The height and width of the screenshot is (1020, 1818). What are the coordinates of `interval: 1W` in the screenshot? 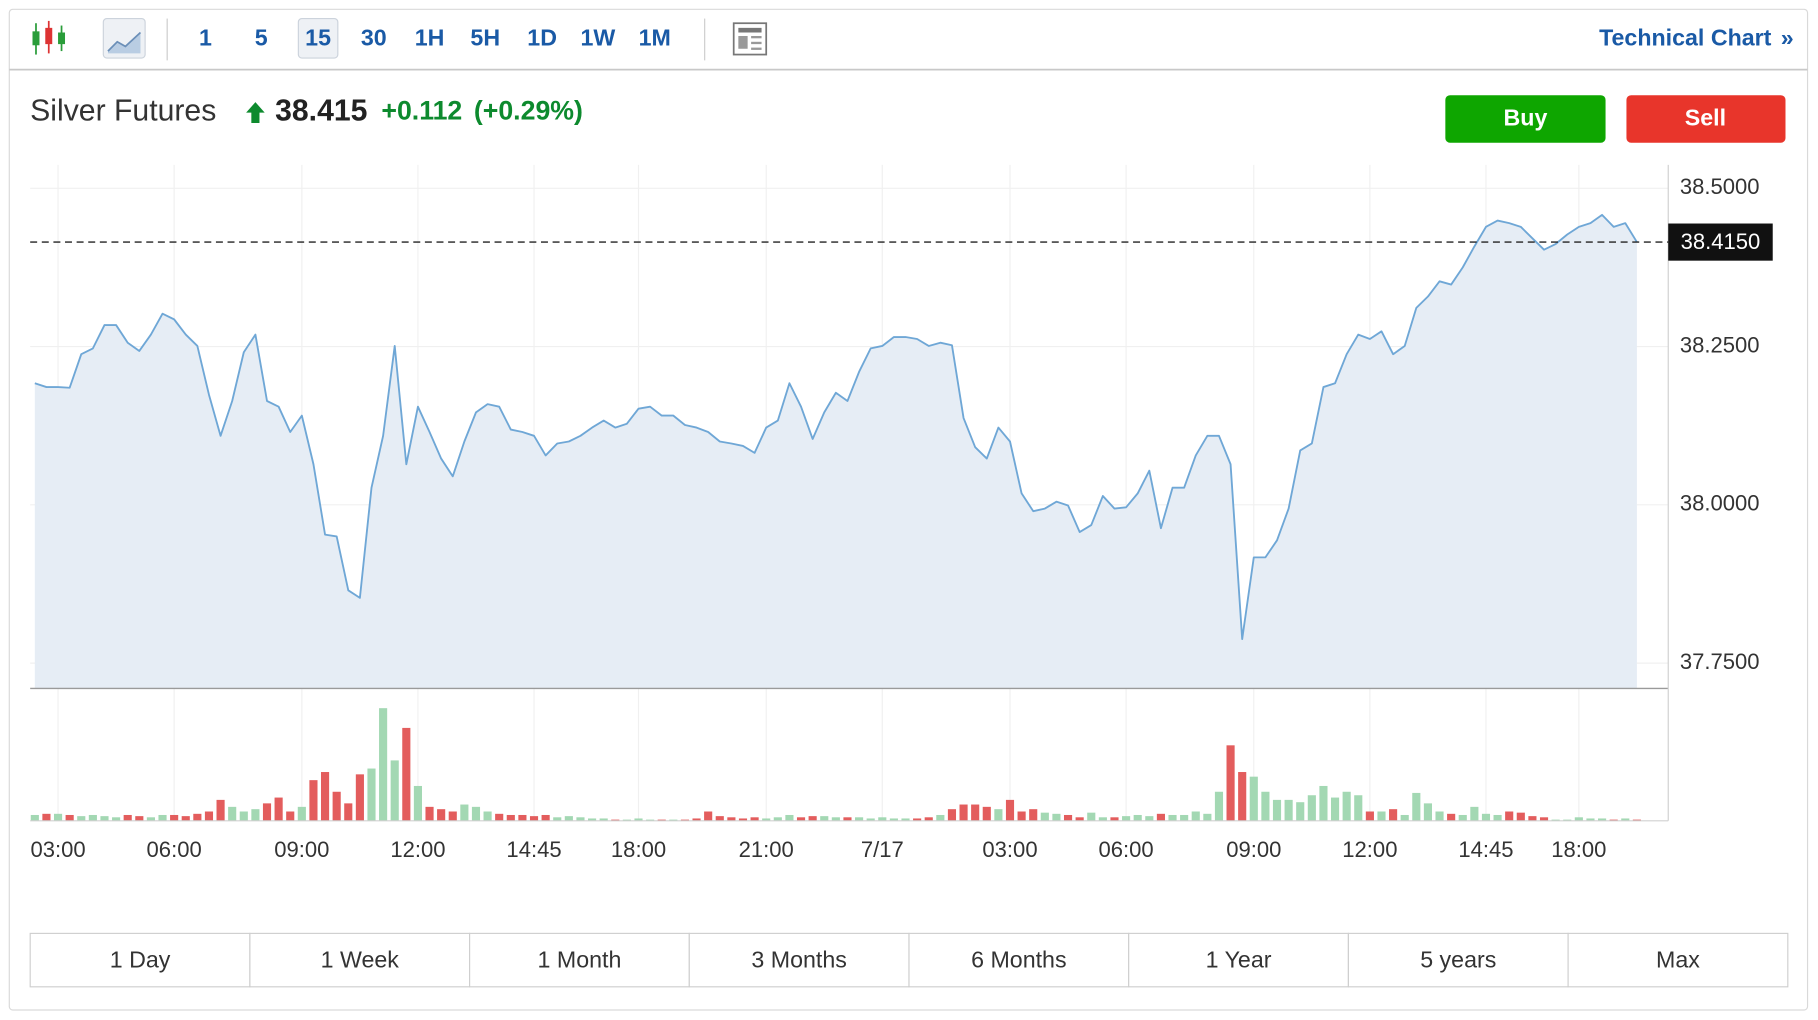 It's located at (597, 38).